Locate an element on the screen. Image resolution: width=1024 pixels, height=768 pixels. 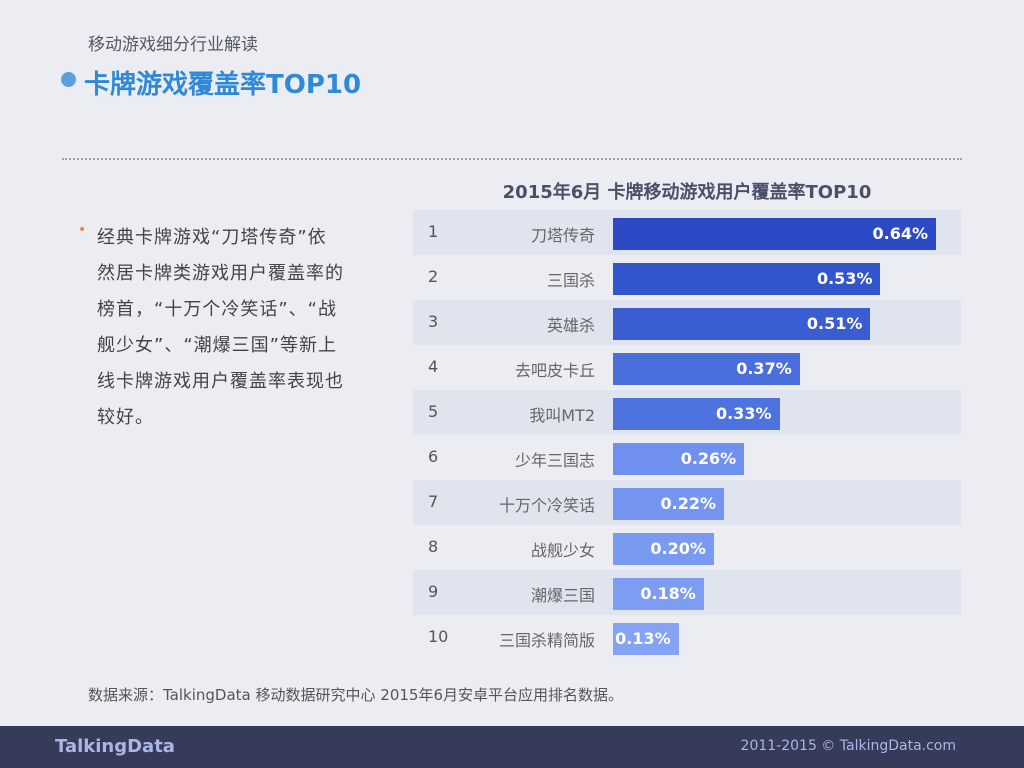
category-label: 英雄杀 is located at coordinates (570, 325).